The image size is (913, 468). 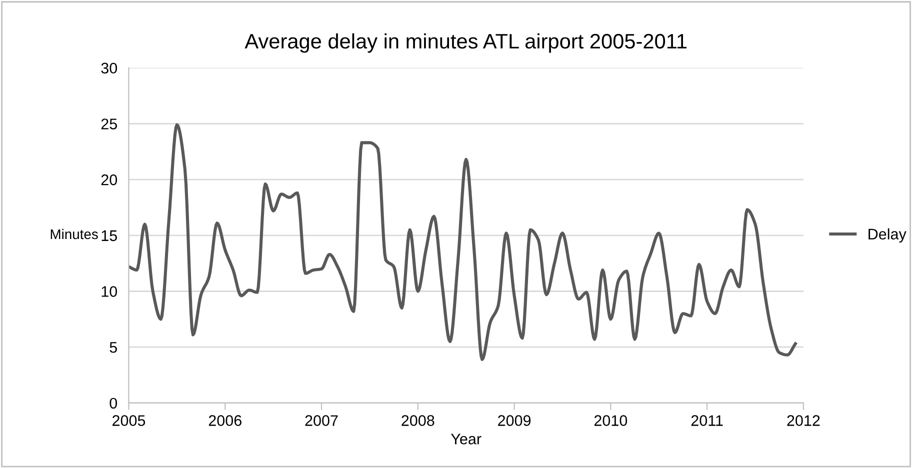 I want to click on x-tick-label: 2012, so click(x=803, y=420).